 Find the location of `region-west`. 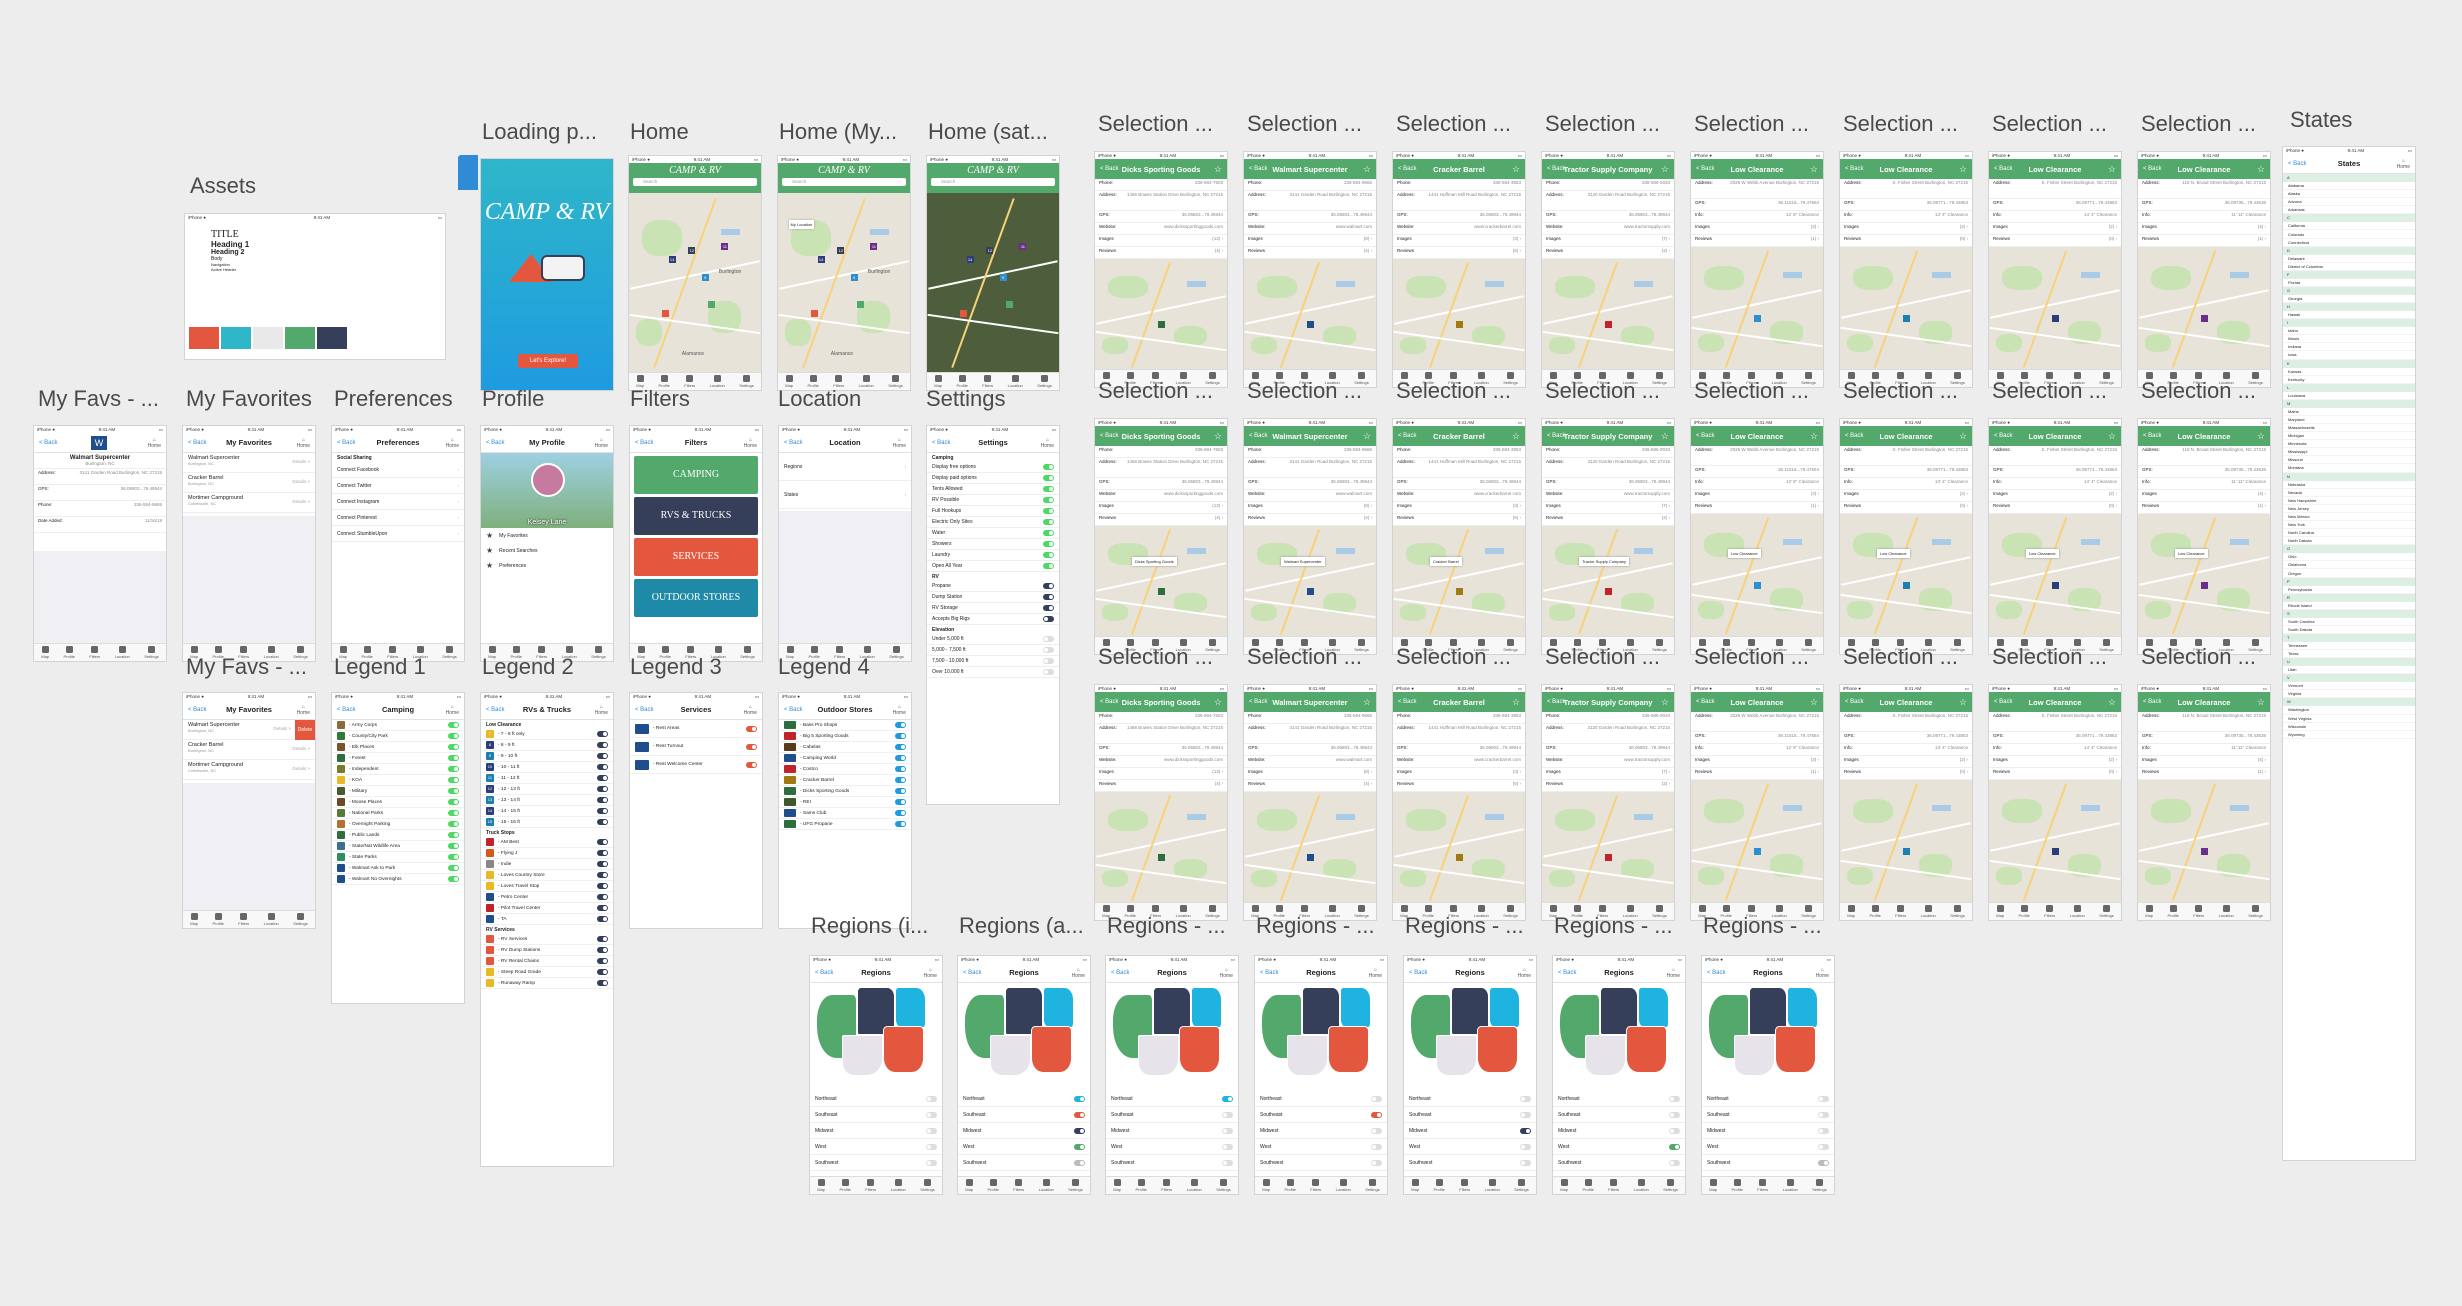

region-west is located at coordinates (836, 1026).